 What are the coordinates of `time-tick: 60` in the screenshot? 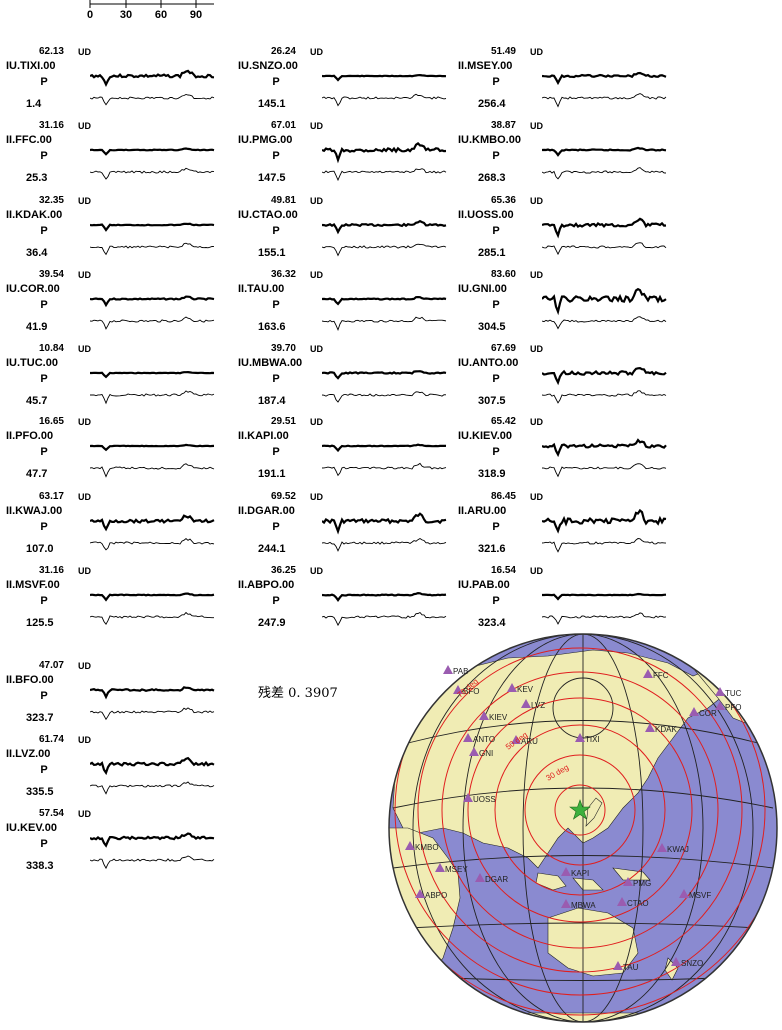 It's located at (161, 15).